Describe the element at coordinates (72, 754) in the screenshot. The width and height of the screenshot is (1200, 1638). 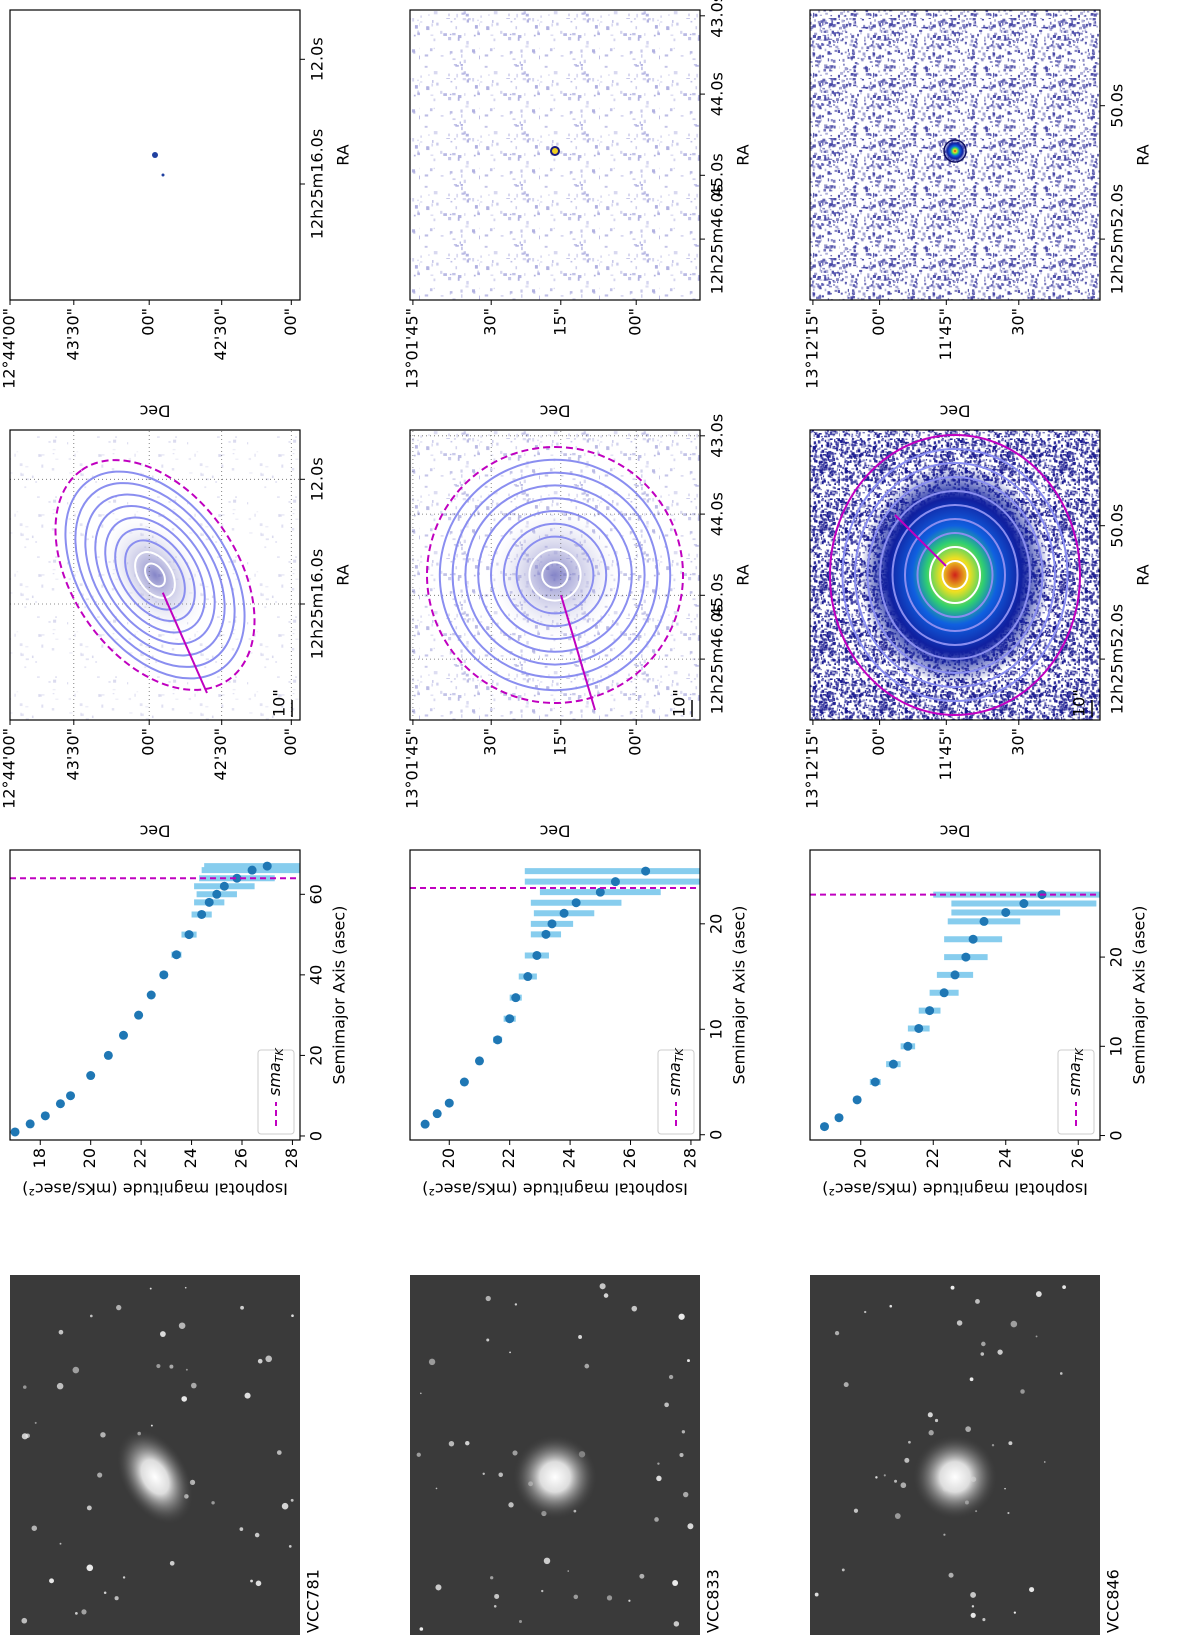
I see `dec-tick-label: 43'30"` at that location.